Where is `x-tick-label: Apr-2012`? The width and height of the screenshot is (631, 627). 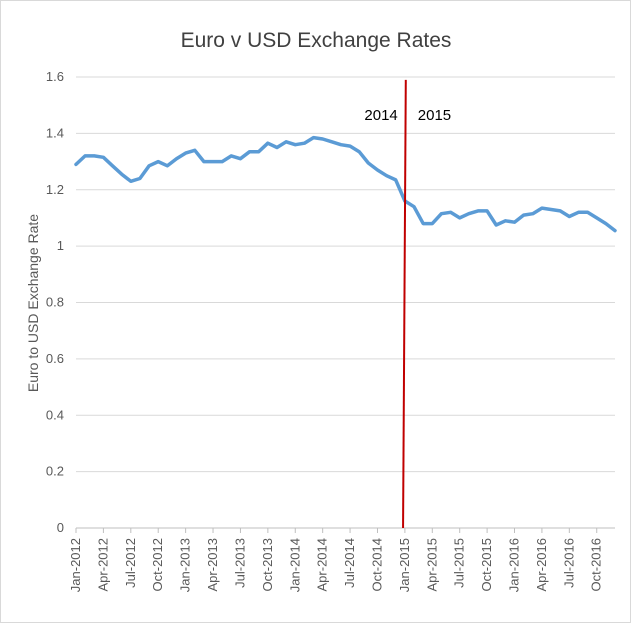
x-tick-label: Apr-2012 is located at coordinates (102, 564).